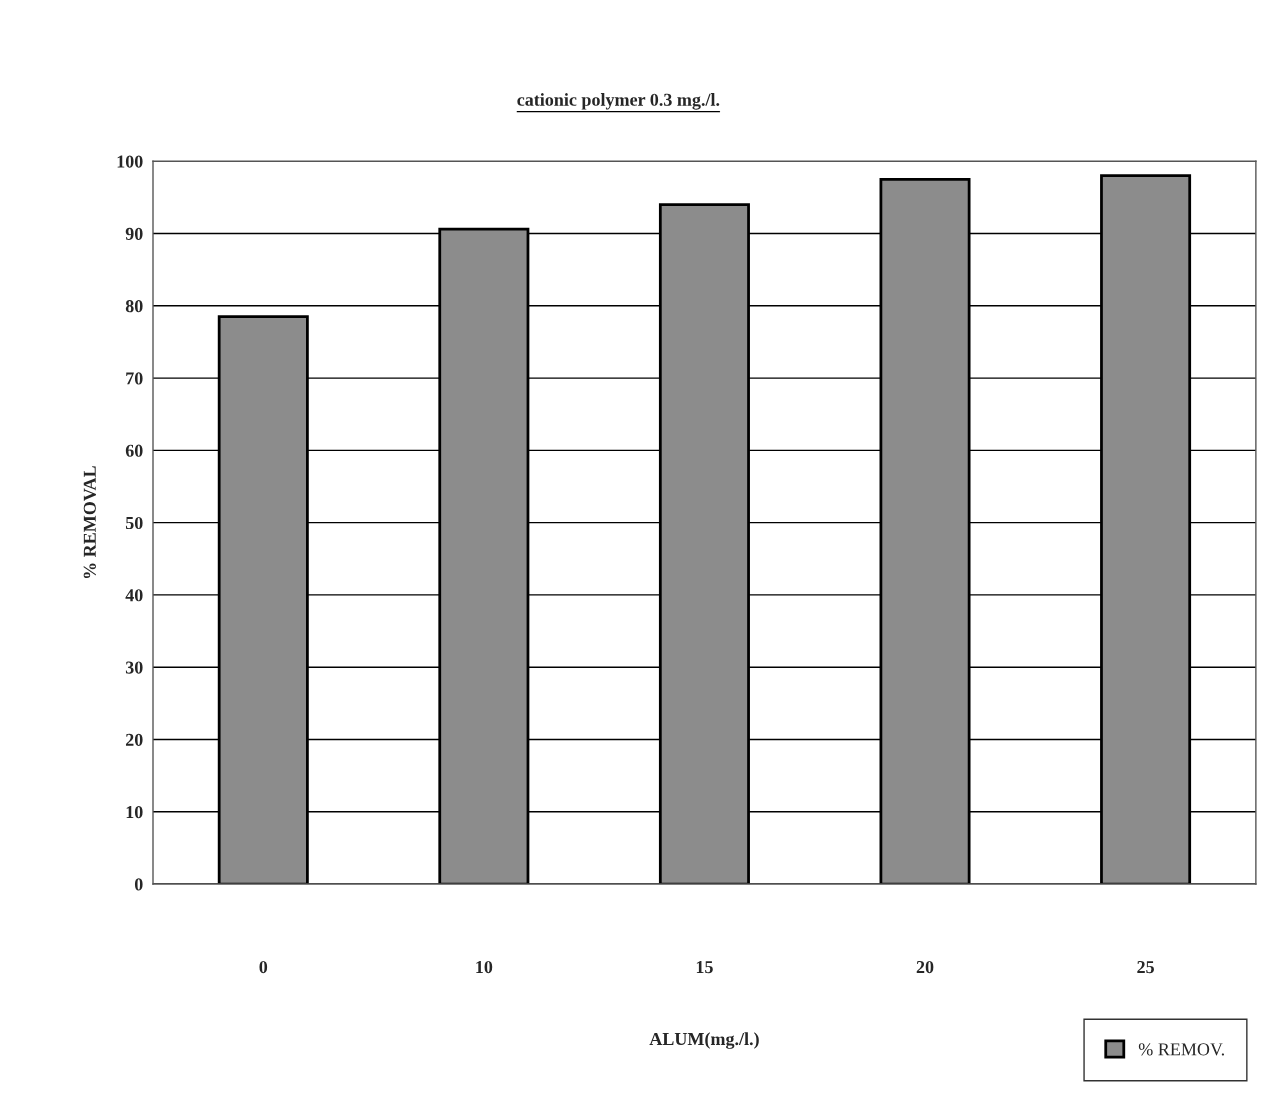 This screenshot has width=1275, height=1112. I want to click on y-tick-label: 70, so click(134, 378).